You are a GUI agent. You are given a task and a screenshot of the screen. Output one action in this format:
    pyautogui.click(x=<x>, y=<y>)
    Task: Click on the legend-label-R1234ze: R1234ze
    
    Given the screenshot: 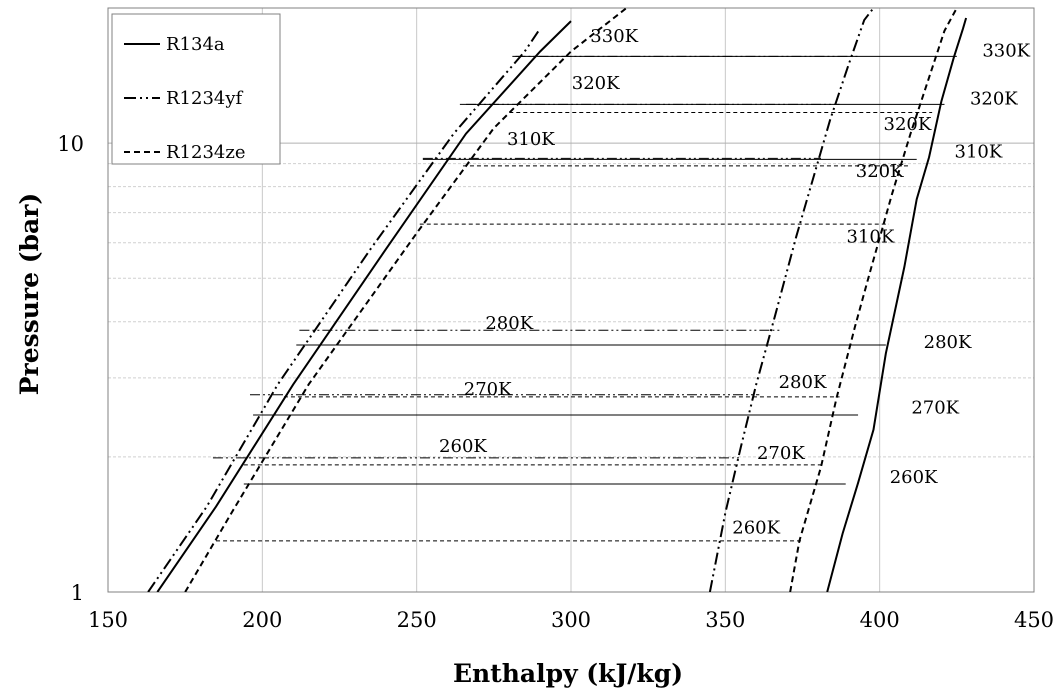 What is the action you would take?
    pyautogui.click(x=206, y=152)
    